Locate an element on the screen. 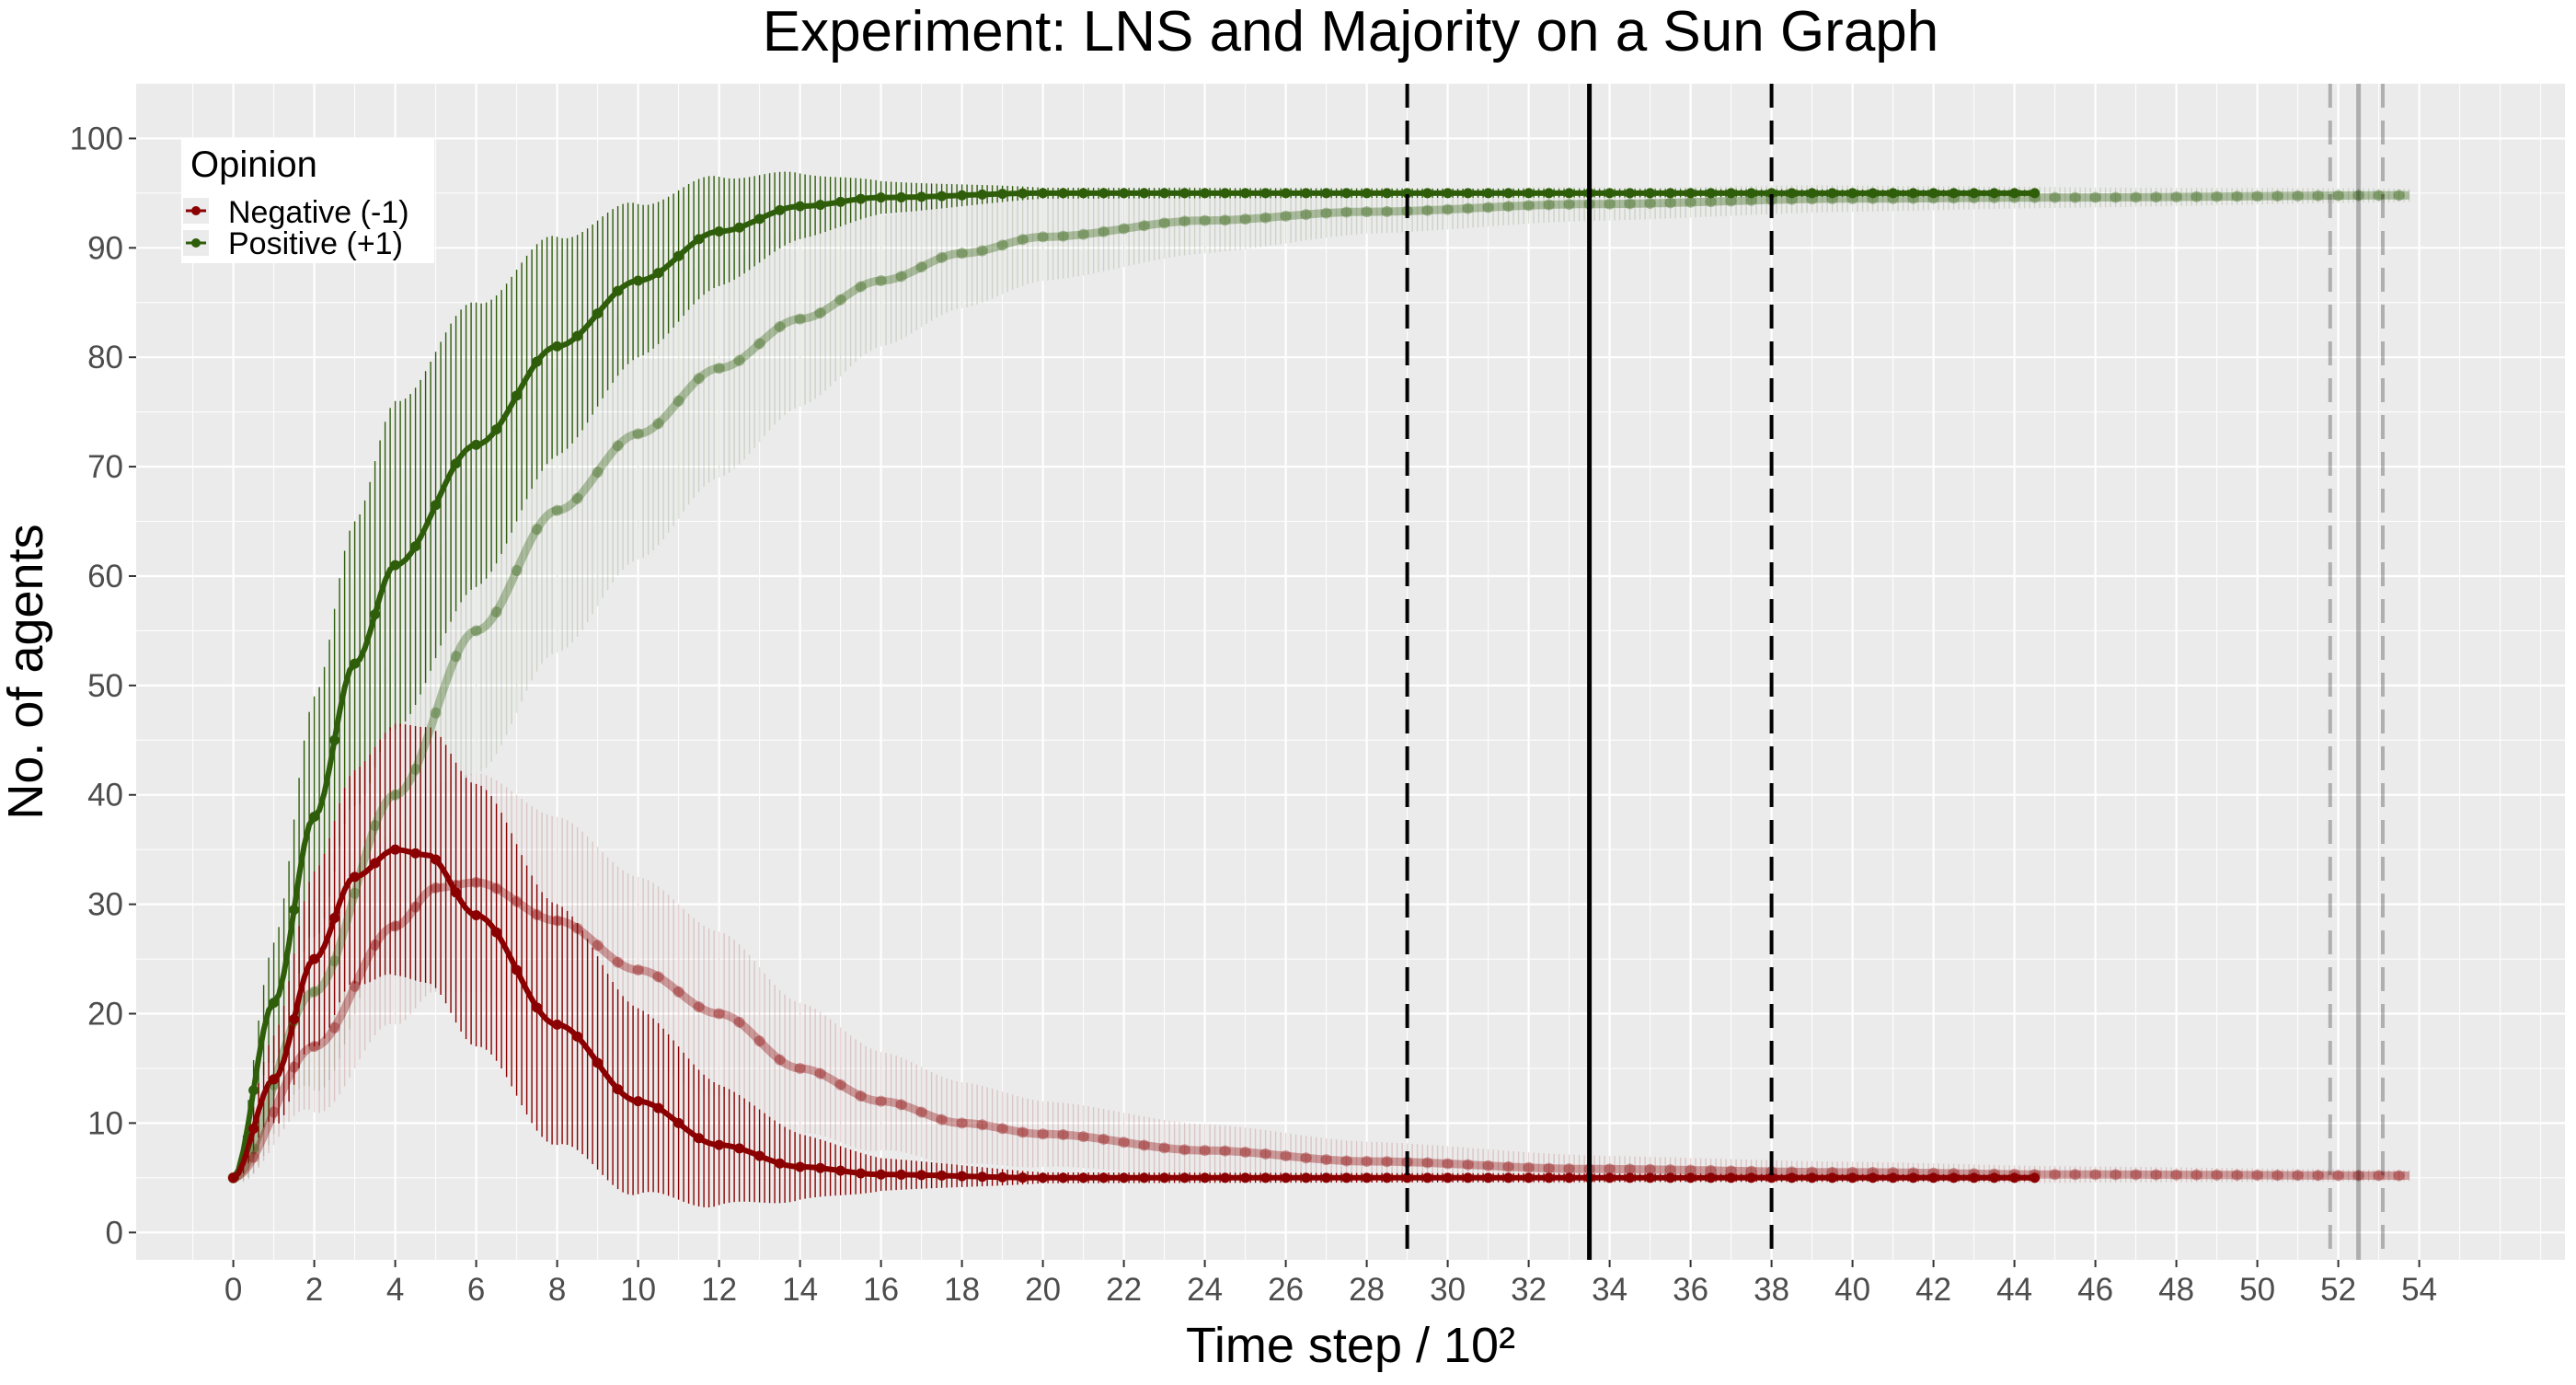 This screenshot has height=1385, width=2576. x-tick-label: 4 is located at coordinates (395, 1290).